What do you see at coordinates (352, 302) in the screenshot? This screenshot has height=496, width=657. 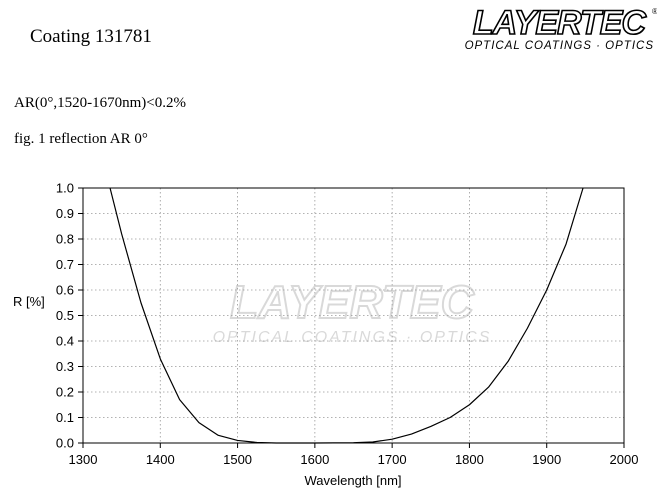 I see `watermark-name: LAYERTEC` at bounding box center [352, 302].